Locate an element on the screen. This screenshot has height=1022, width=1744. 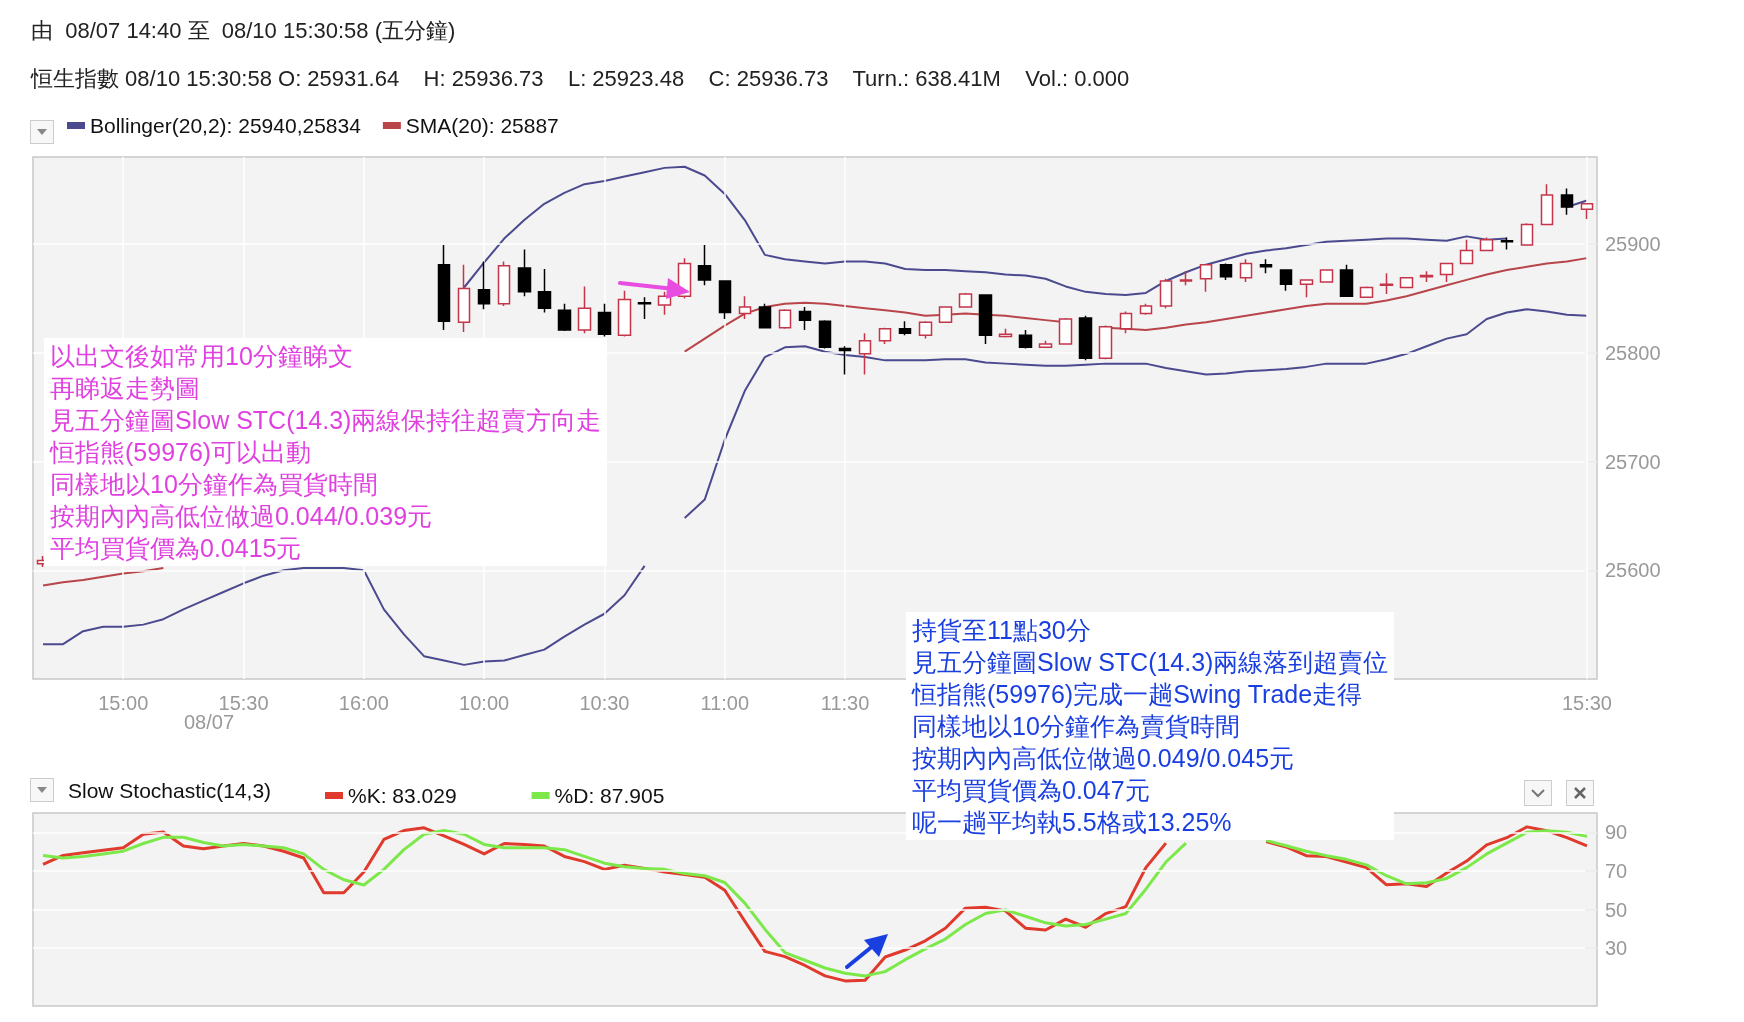
y-tick-label: 25600 is located at coordinates (1633, 570).